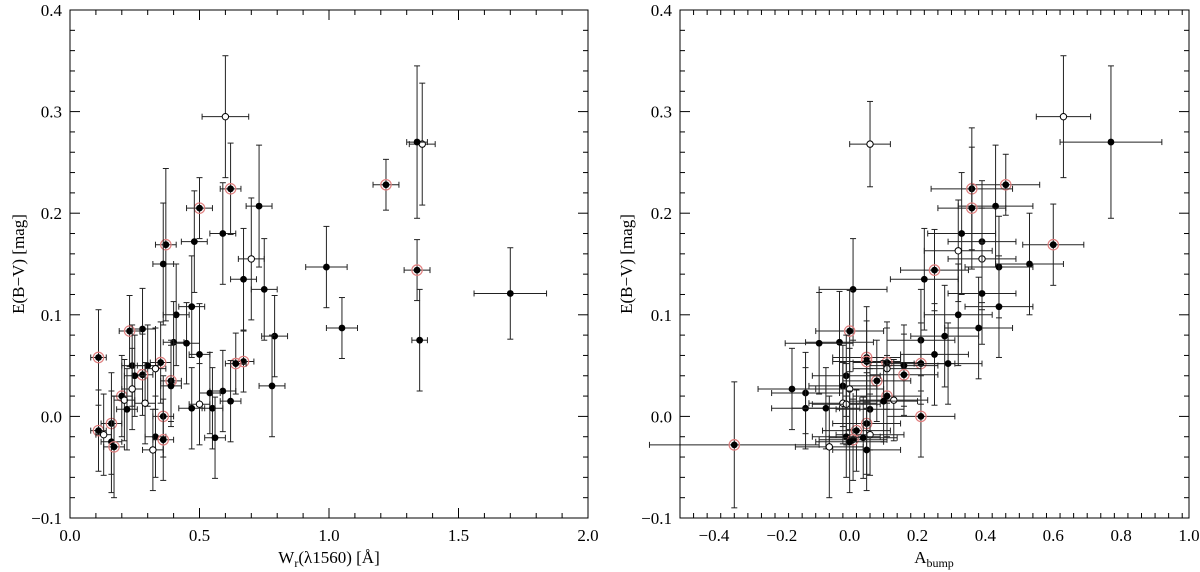  Describe the element at coordinates (781, 535) in the screenshot. I see `x-tick-label: −0.2` at that location.